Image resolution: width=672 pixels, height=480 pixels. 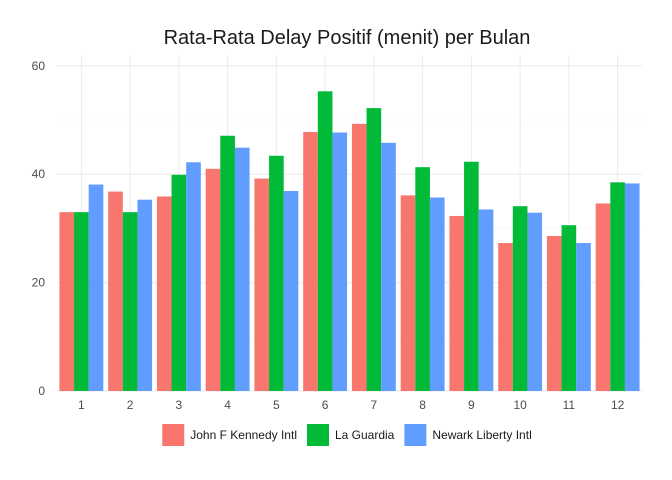 What do you see at coordinates (39, 174) in the screenshot?
I see `y-tick-label: 40` at bounding box center [39, 174].